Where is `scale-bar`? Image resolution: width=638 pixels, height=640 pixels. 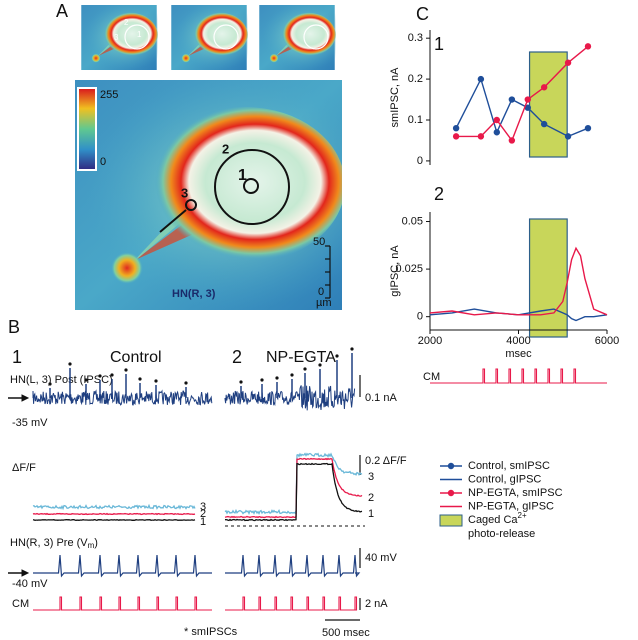 scale-bar is located at coordinates (328, 272).